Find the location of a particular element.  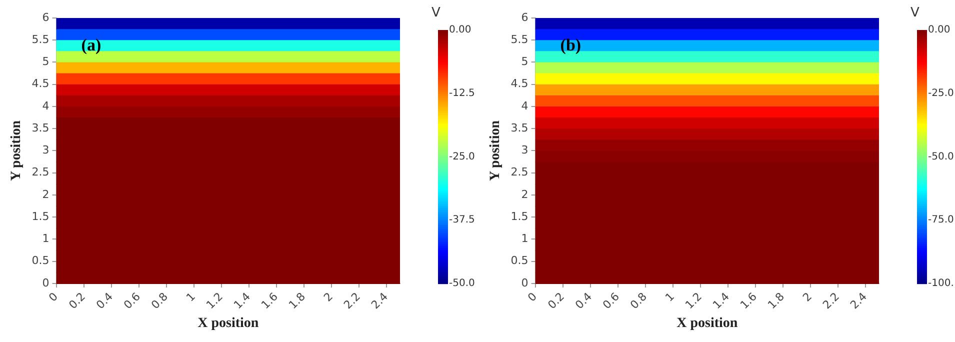

color-bar-label: -75.0 is located at coordinates (941, 220).